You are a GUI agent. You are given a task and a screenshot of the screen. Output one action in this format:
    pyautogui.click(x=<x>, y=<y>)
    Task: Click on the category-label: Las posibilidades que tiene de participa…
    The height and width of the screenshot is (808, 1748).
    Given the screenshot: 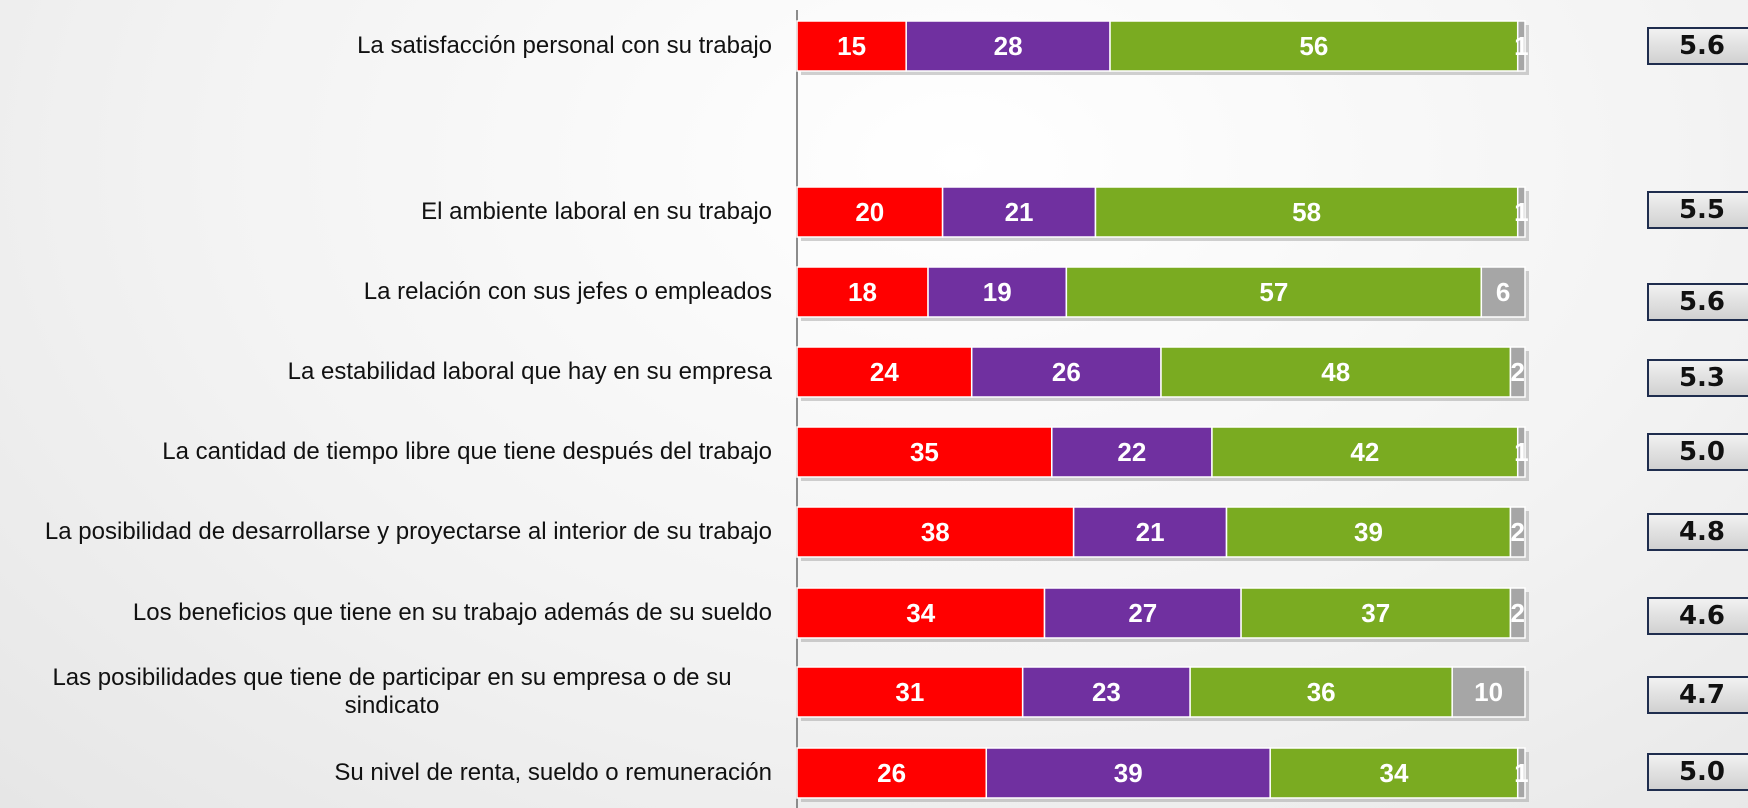 What is the action you would take?
    pyautogui.click(x=386, y=692)
    